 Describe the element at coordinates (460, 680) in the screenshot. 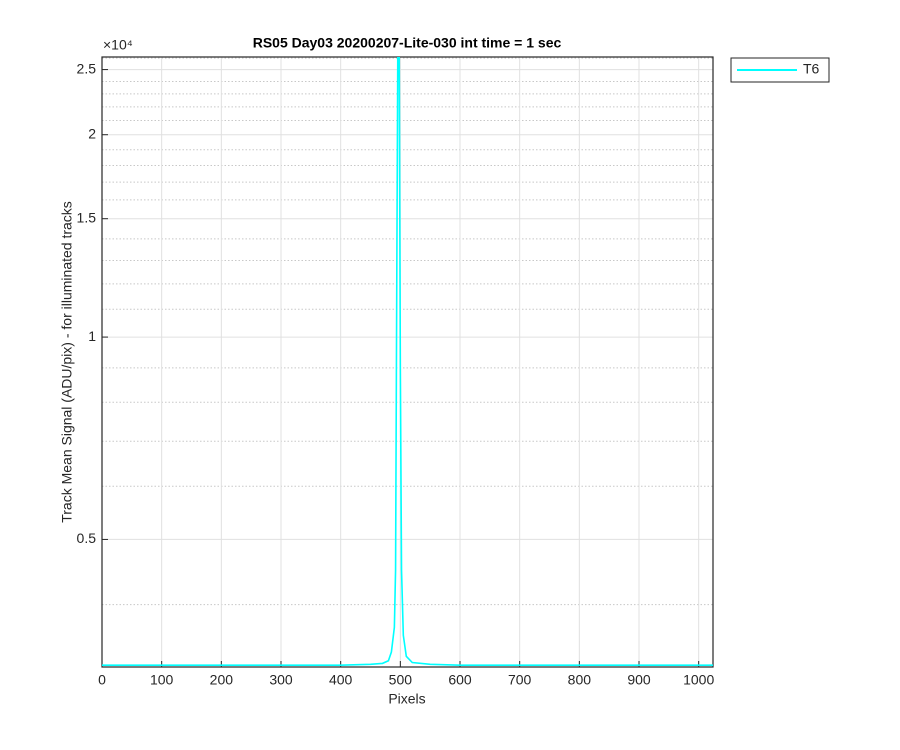

I see `x-tick-label: 600` at that location.